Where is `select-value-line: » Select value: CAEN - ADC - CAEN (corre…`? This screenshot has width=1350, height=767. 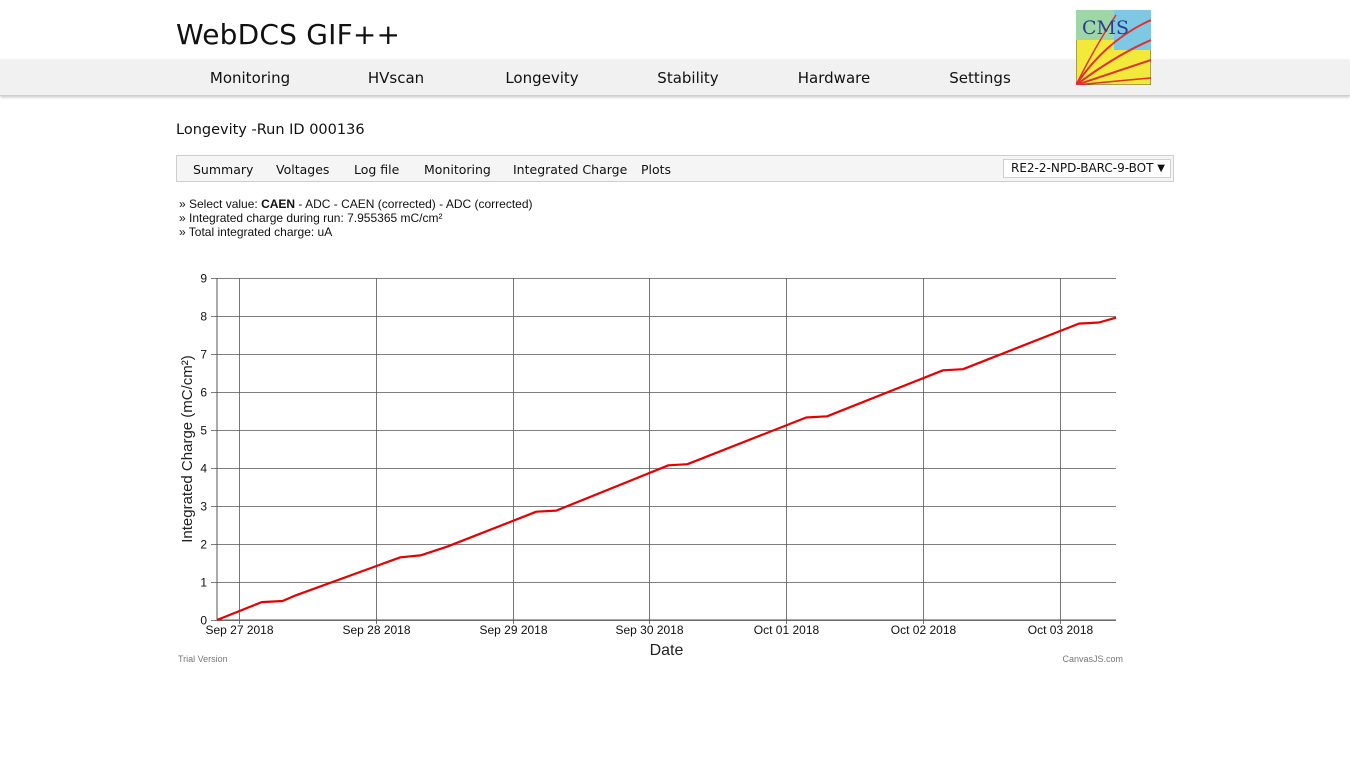 select-value-line: » Select value: CAEN - ADC - CAEN (corre… is located at coordinates (356, 204).